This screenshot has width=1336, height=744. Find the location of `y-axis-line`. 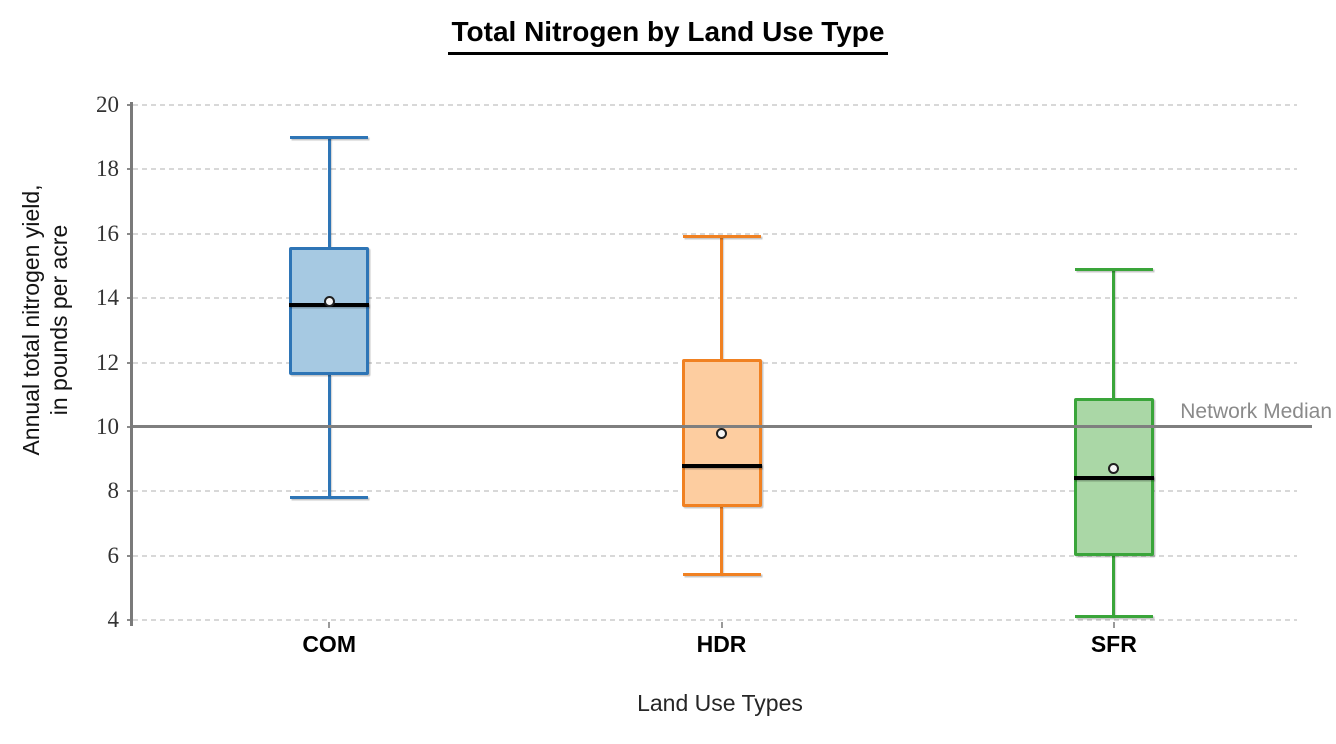

y-axis-line is located at coordinates (131, 364).